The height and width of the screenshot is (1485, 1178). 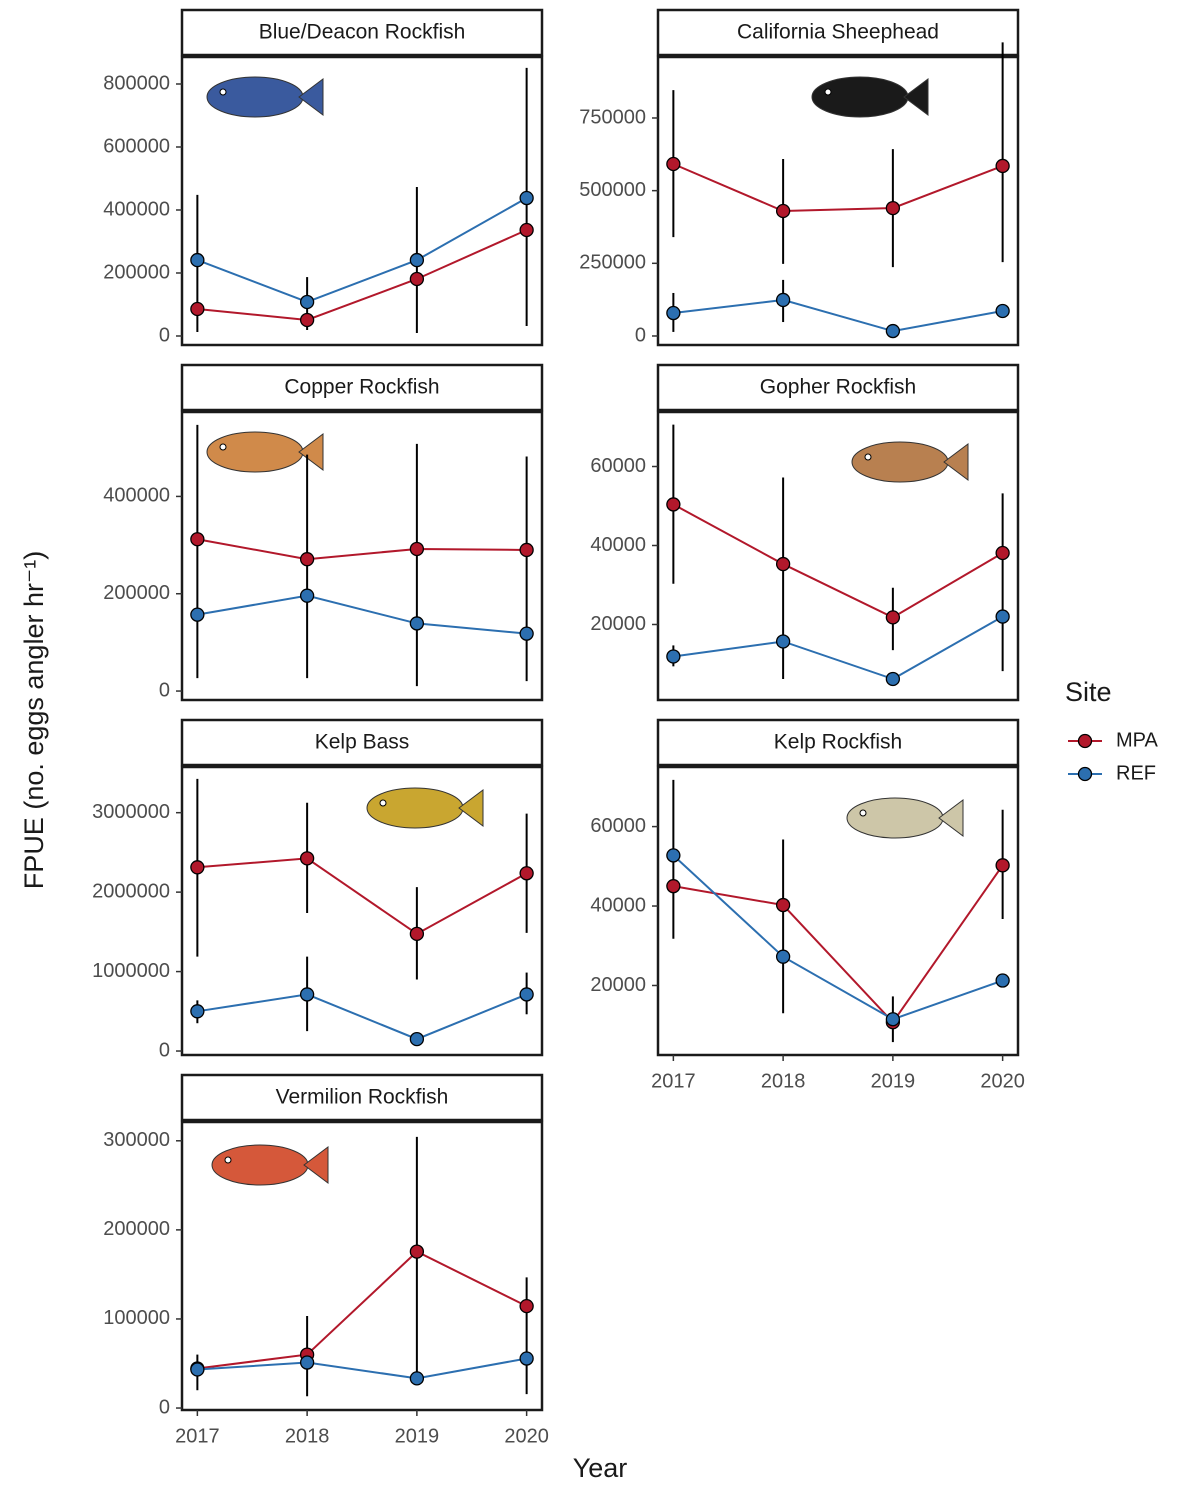 I want to click on strip-title: Blue/Deacon Rockfish, so click(x=362, y=32).